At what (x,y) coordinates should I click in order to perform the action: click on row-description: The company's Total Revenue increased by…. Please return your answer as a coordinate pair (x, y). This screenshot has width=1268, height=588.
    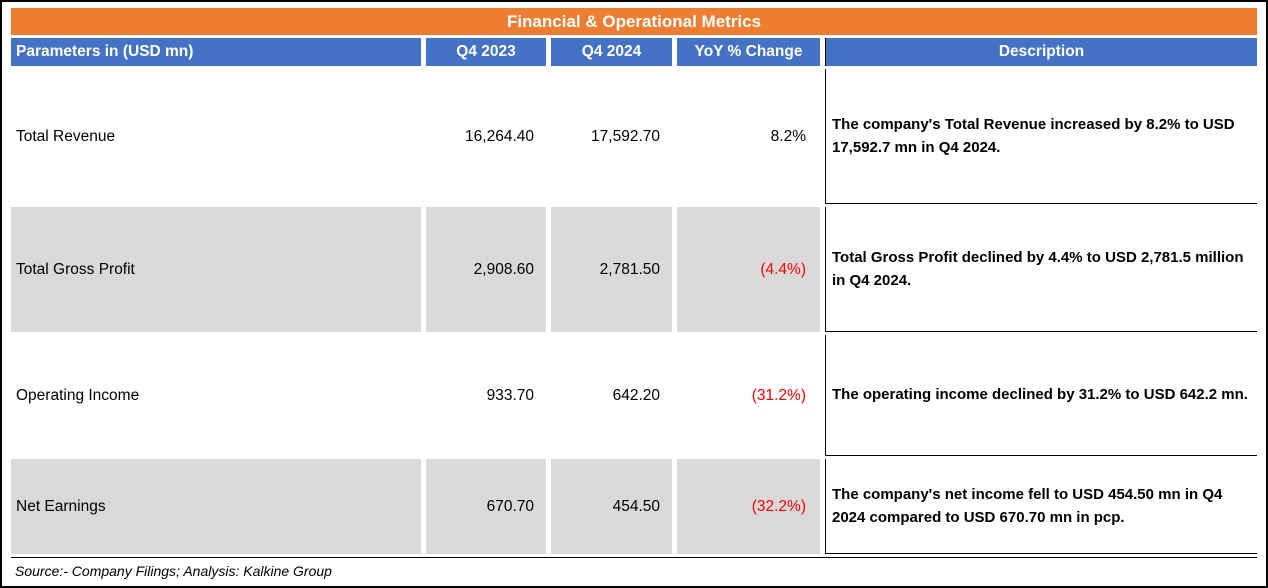
    Looking at the image, I should click on (1041, 136).